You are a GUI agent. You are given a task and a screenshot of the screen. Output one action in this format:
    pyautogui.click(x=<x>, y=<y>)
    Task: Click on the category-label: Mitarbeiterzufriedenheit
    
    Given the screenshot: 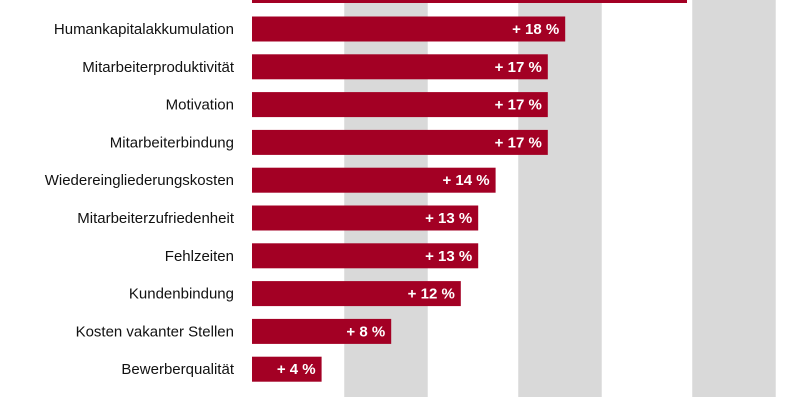 What is the action you would take?
    pyautogui.click(x=156, y=218)
    